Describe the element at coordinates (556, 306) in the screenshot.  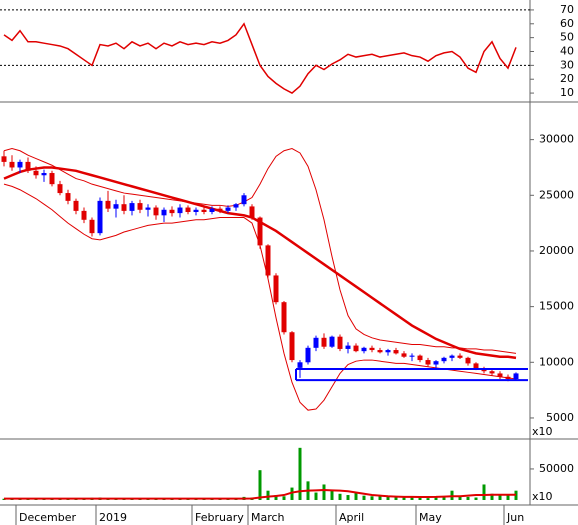
I see `y-tick-label: 15000` at that location.